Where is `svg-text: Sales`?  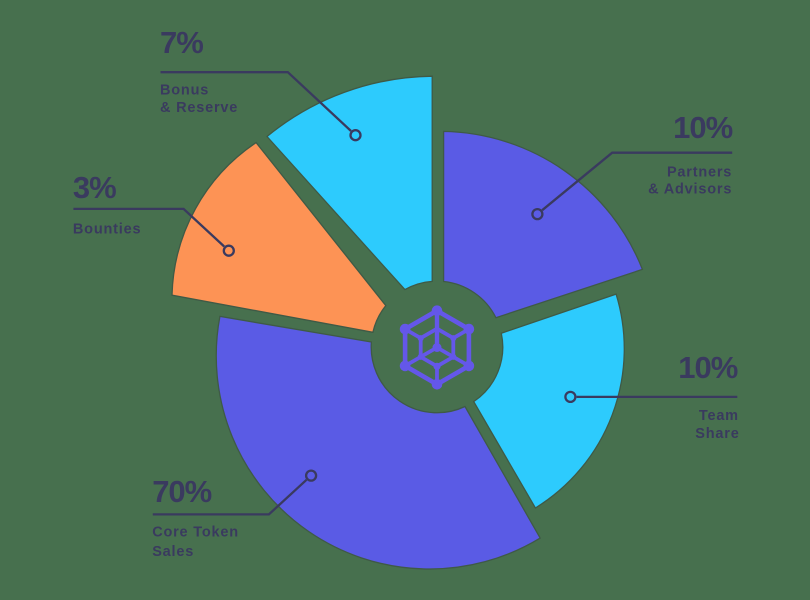 svg-text: Sales is located at coordinates (173, 552).